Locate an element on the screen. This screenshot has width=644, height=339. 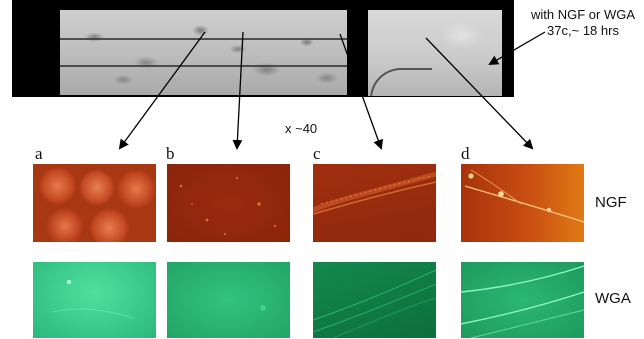
panel-letter-c: c is located at coordinates (317, 153).